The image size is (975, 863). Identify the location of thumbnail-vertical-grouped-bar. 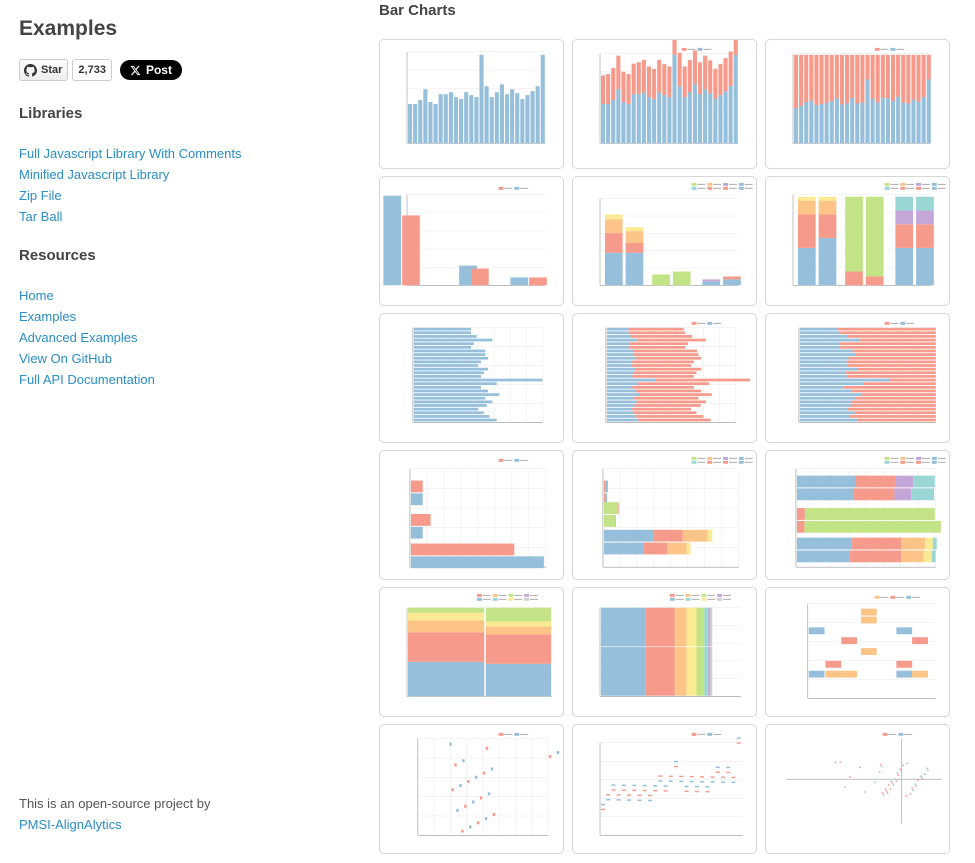
(471, 241).